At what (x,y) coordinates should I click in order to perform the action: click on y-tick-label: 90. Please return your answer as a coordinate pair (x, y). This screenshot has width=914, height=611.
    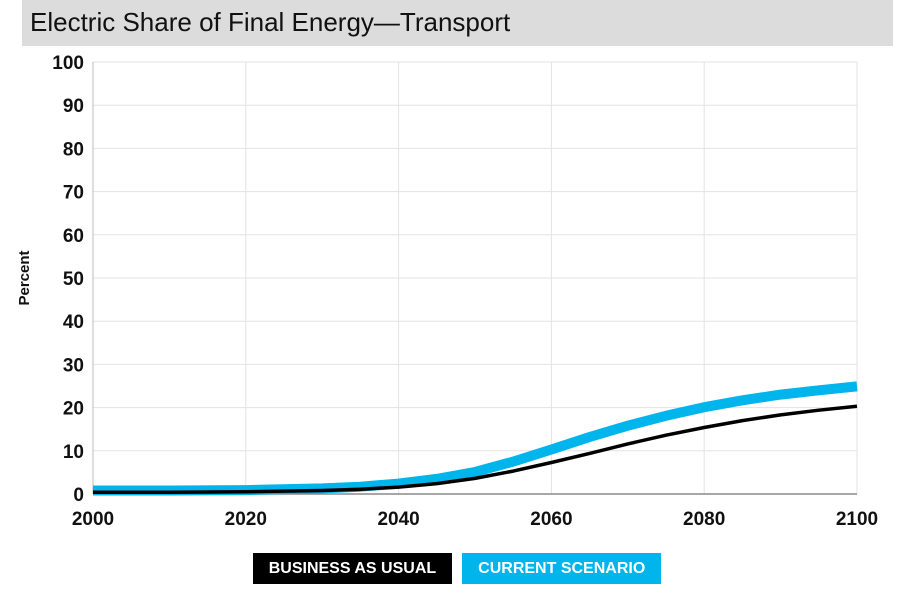
    Looking at the image, I should click on (73, 106).